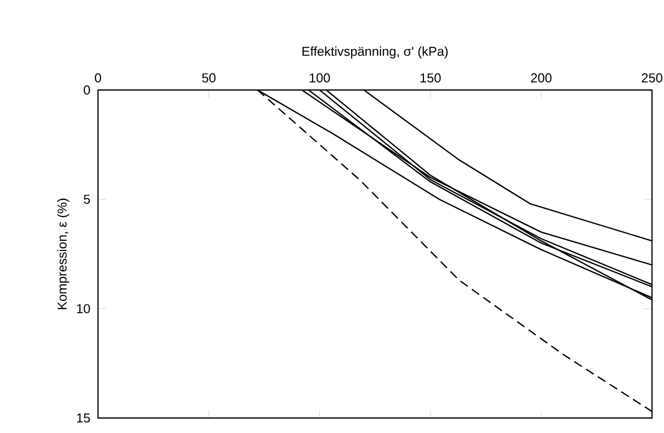 The height and width of the screenshot is (433, 664). What do you see at coordinates (83, 309) in the screenshot?
I see `y-tick-label: 10` at bounding box center [83, 309].